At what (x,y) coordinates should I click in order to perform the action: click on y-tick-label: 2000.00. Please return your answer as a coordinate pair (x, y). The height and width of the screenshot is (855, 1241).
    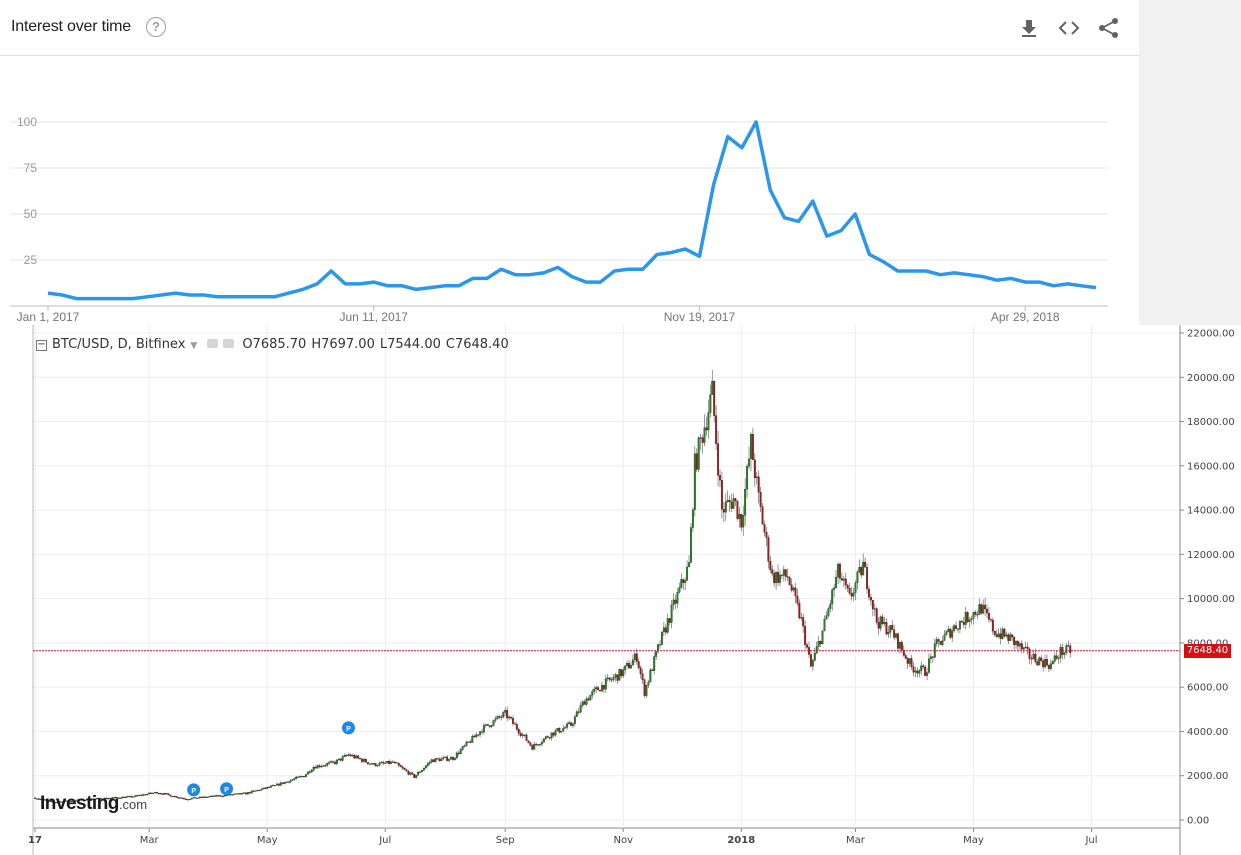
    Looking at the image, I should click on (1207, 776).